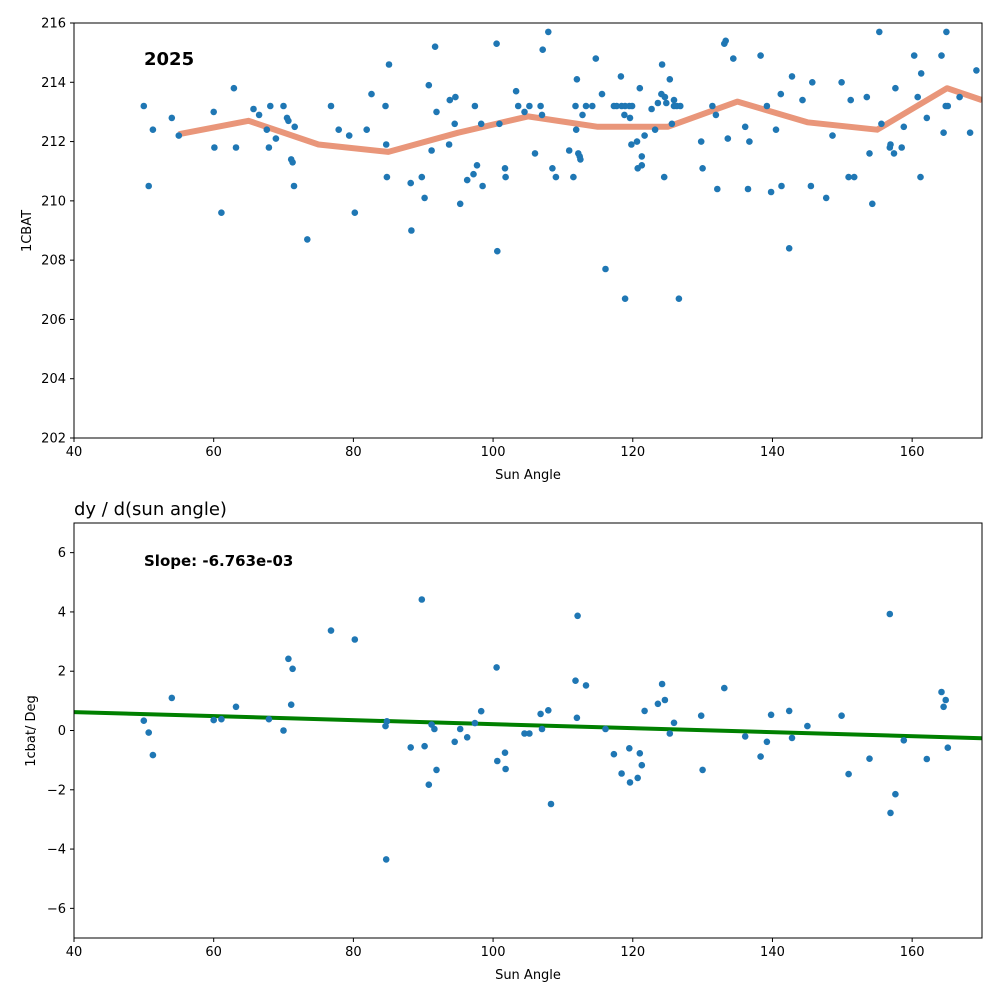 This screenshot has width=1000, height=1004. Describe the element at coordinates (353, 452) in the screenshot. I see `top-x-tick-label: 80` at that location.